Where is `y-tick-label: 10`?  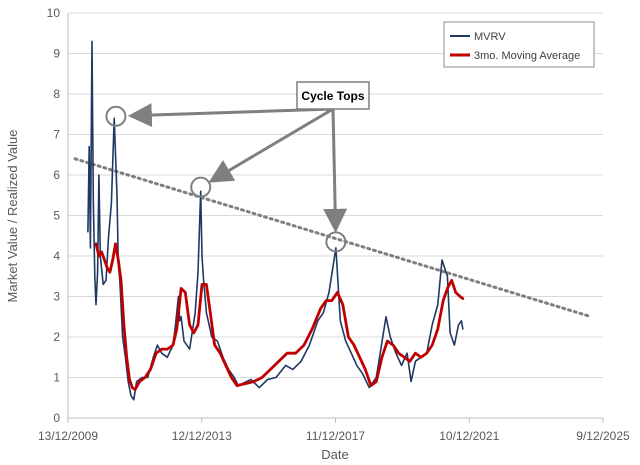 y-tick-label: 10 is located at coordinates (54, 13).